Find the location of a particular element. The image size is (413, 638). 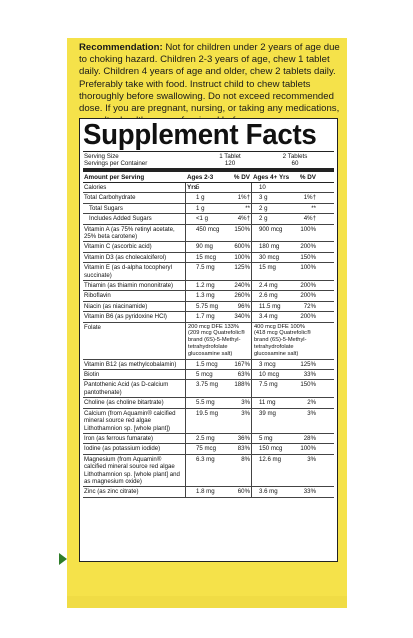

amount-a: 6.3 mg is located at coordinates (205, 470).